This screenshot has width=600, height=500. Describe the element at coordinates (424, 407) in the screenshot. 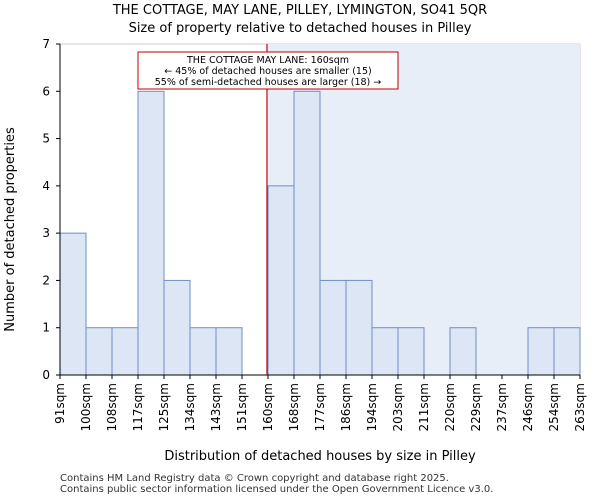

I see `x-tick-label: 211sqm` at that location.